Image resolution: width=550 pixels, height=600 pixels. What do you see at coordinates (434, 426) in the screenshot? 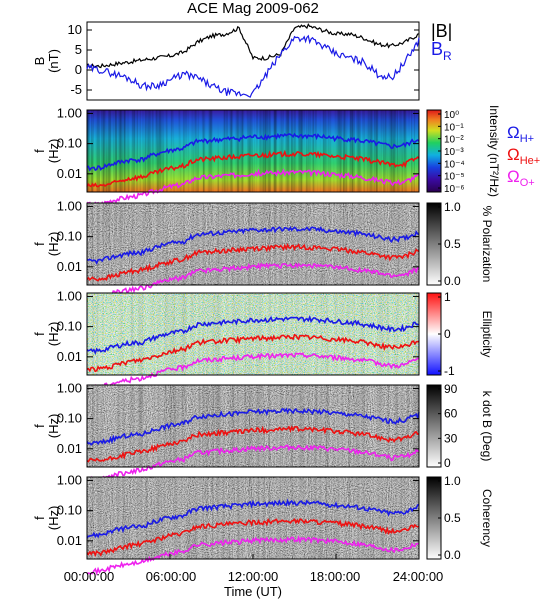
I see `colorbar` at bounding box center [434, 426].